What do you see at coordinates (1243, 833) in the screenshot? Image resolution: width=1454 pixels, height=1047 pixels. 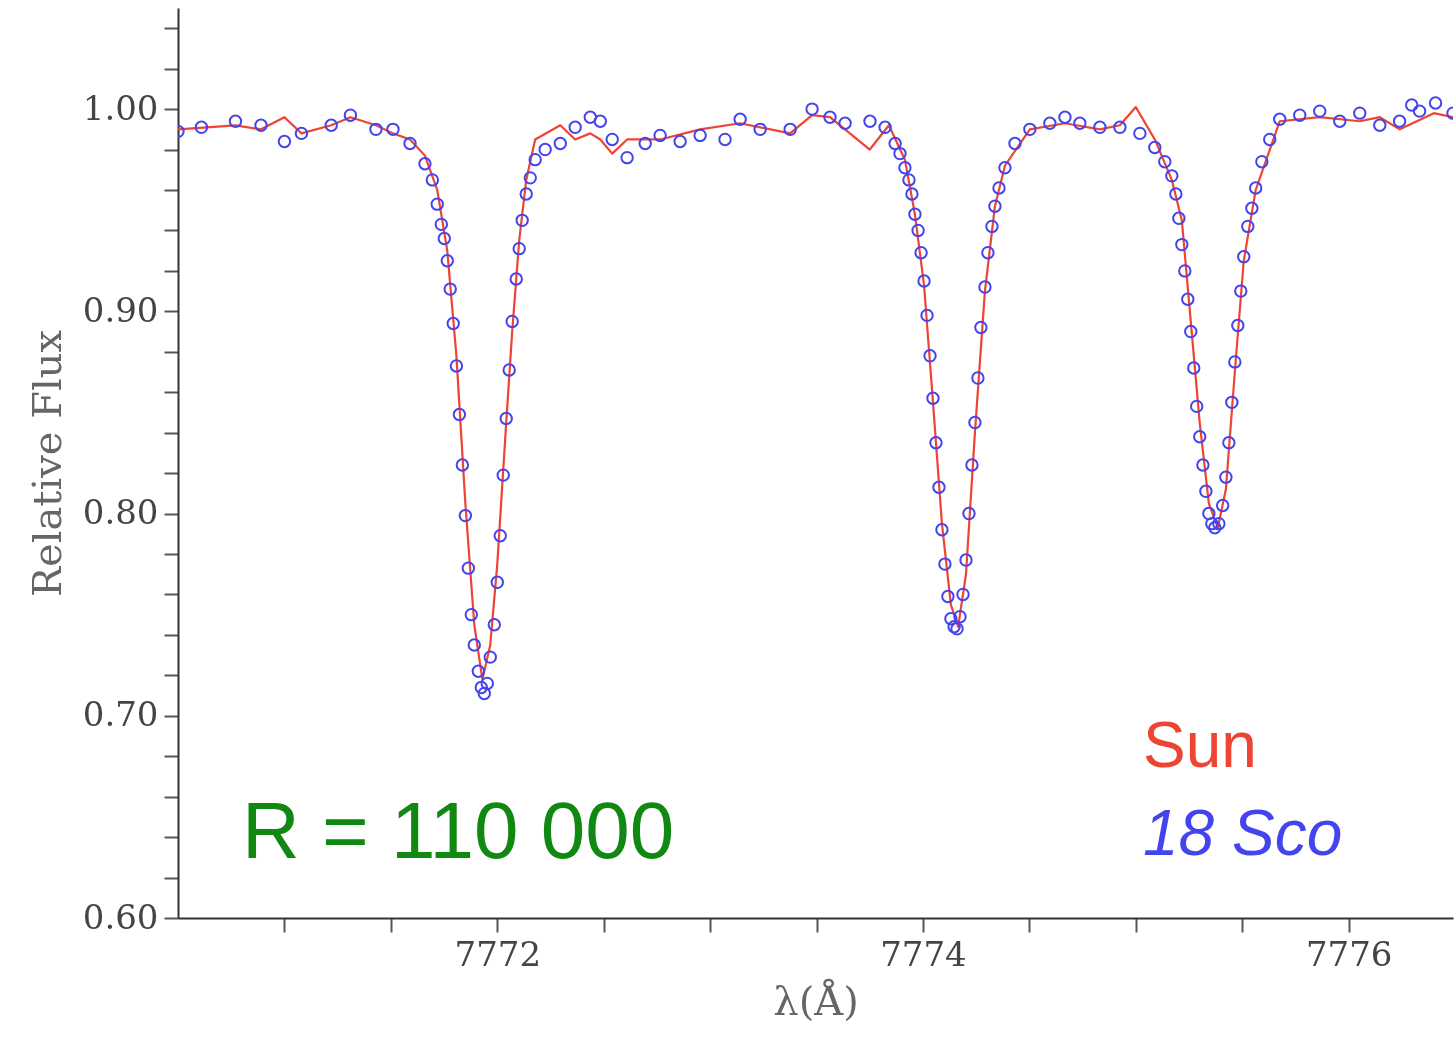 I see `text: 18 Sco` at bounding box center [1243, 833].